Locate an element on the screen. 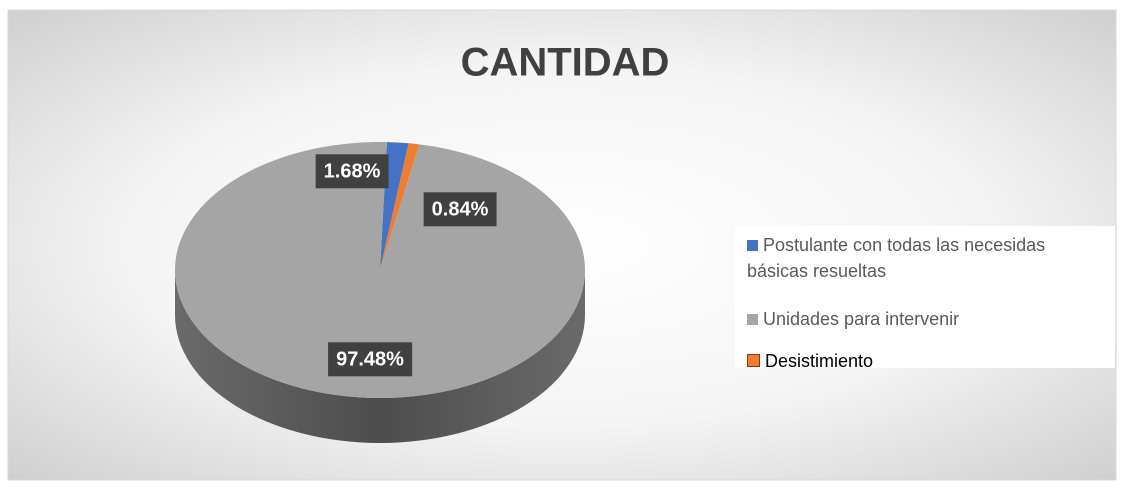 The height and width of the screenshot is (491, 1125). legend-label: Unidades para intervenir is located at coordinates (861, 319).